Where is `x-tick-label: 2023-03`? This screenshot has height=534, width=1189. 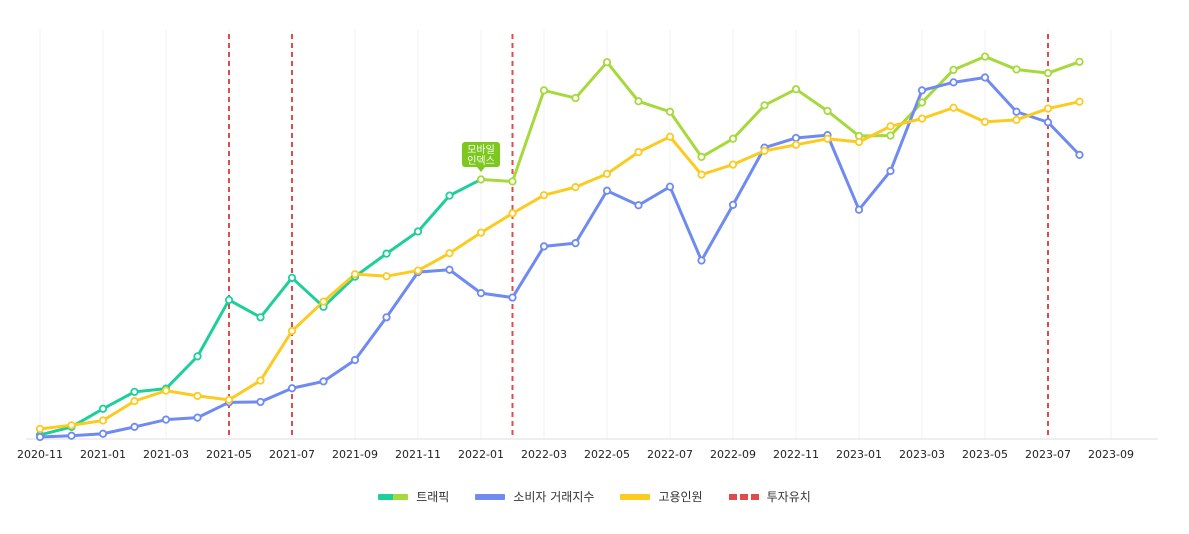 x-tick-label: 2023-03 is located at coordinates (922, 454).